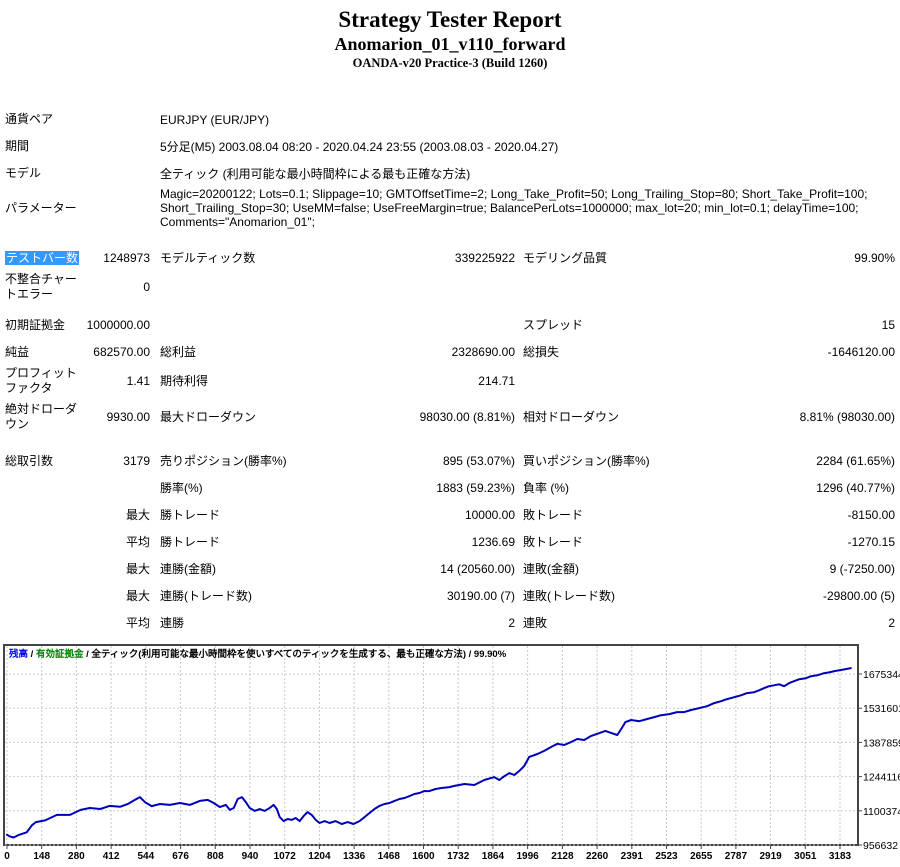 This screenshot has width=900, height=867. I want to click on row-label: モデル, so click(23, 173).